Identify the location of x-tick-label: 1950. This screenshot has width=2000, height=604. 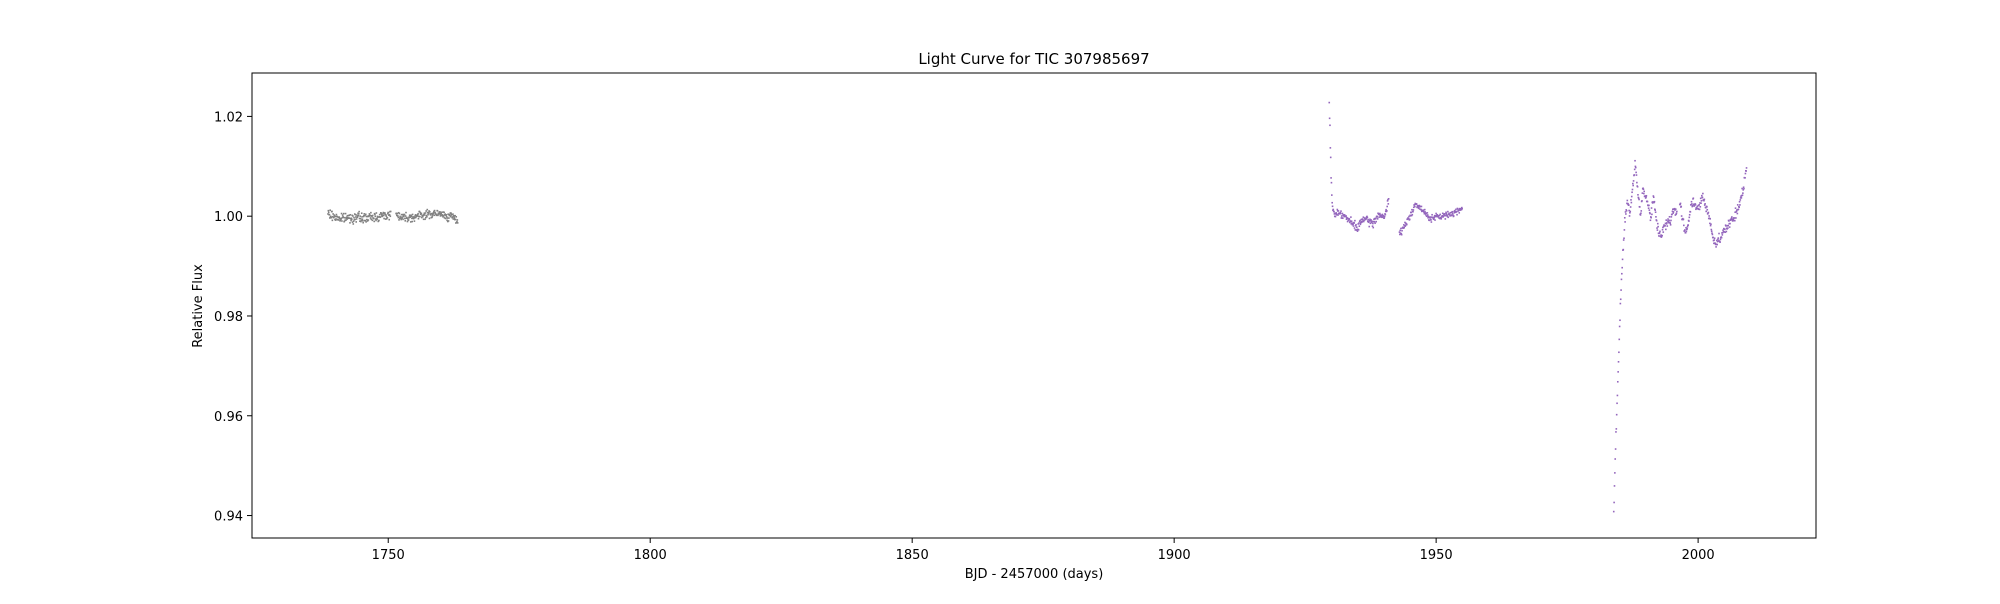
(1436, 555).